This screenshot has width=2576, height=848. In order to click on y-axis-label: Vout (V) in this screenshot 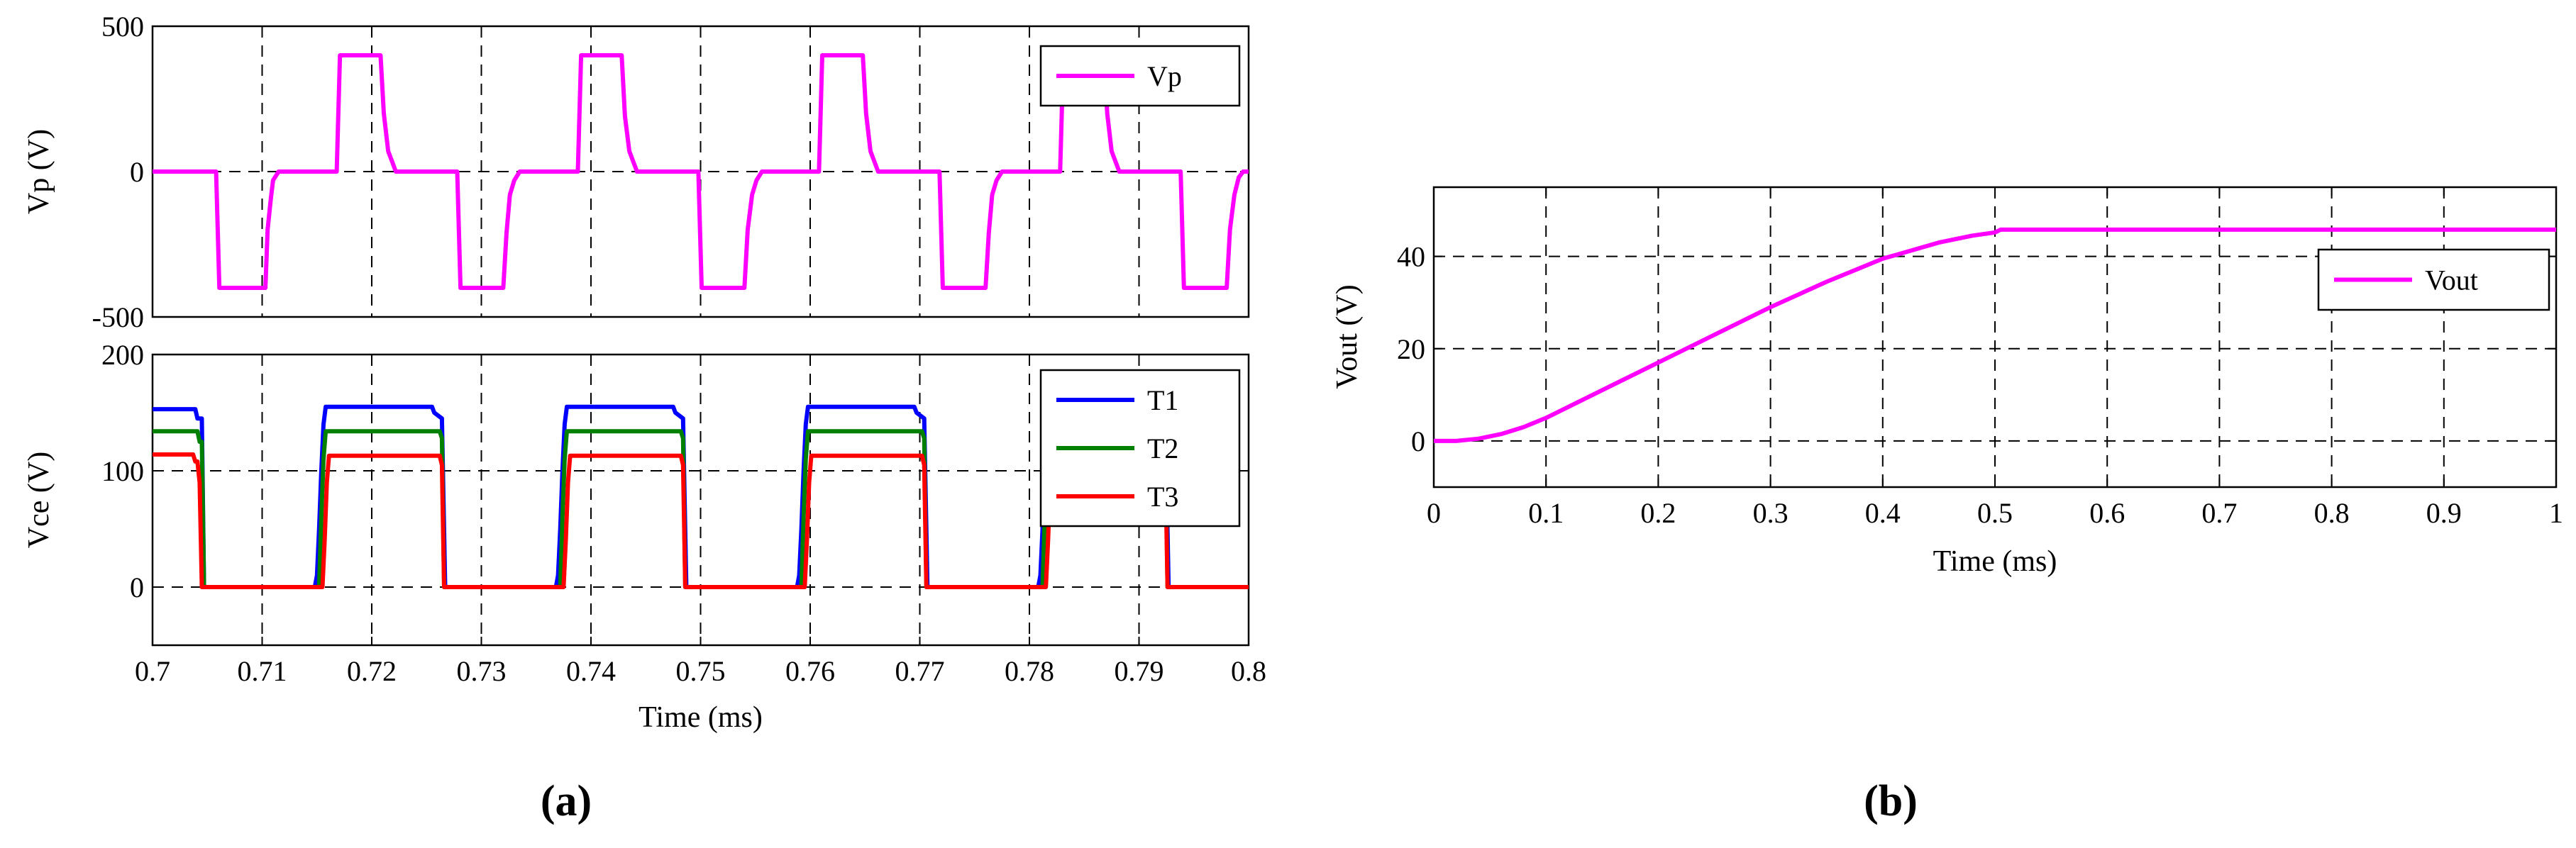, I will do `click(1347, 336)`.